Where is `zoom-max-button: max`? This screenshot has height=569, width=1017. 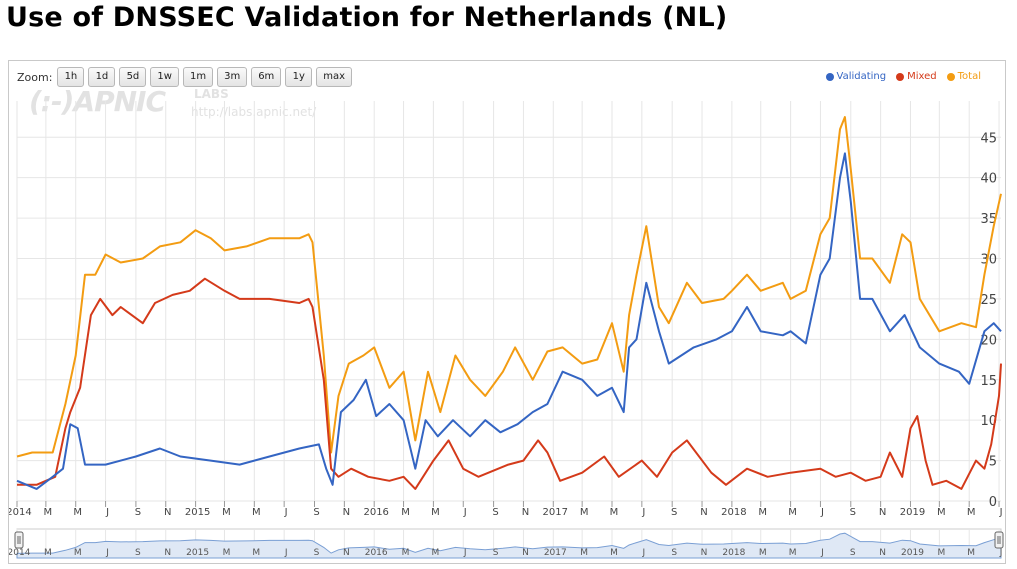
zoom-max-button: max is located at coordinates (334, 77).